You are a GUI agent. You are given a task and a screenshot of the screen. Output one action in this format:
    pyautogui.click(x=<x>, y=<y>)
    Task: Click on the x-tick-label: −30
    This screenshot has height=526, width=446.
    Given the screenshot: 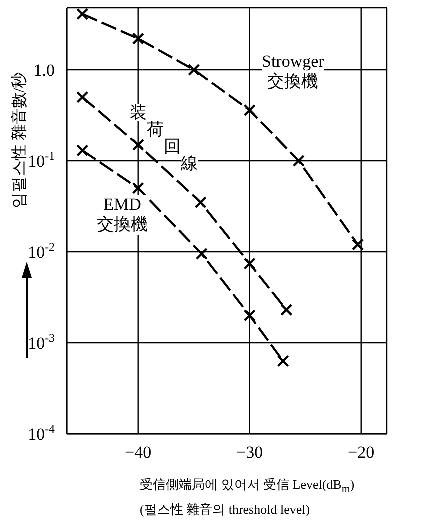 What is the action you would take?
    pyautogui.click(x=250, y=452)
    